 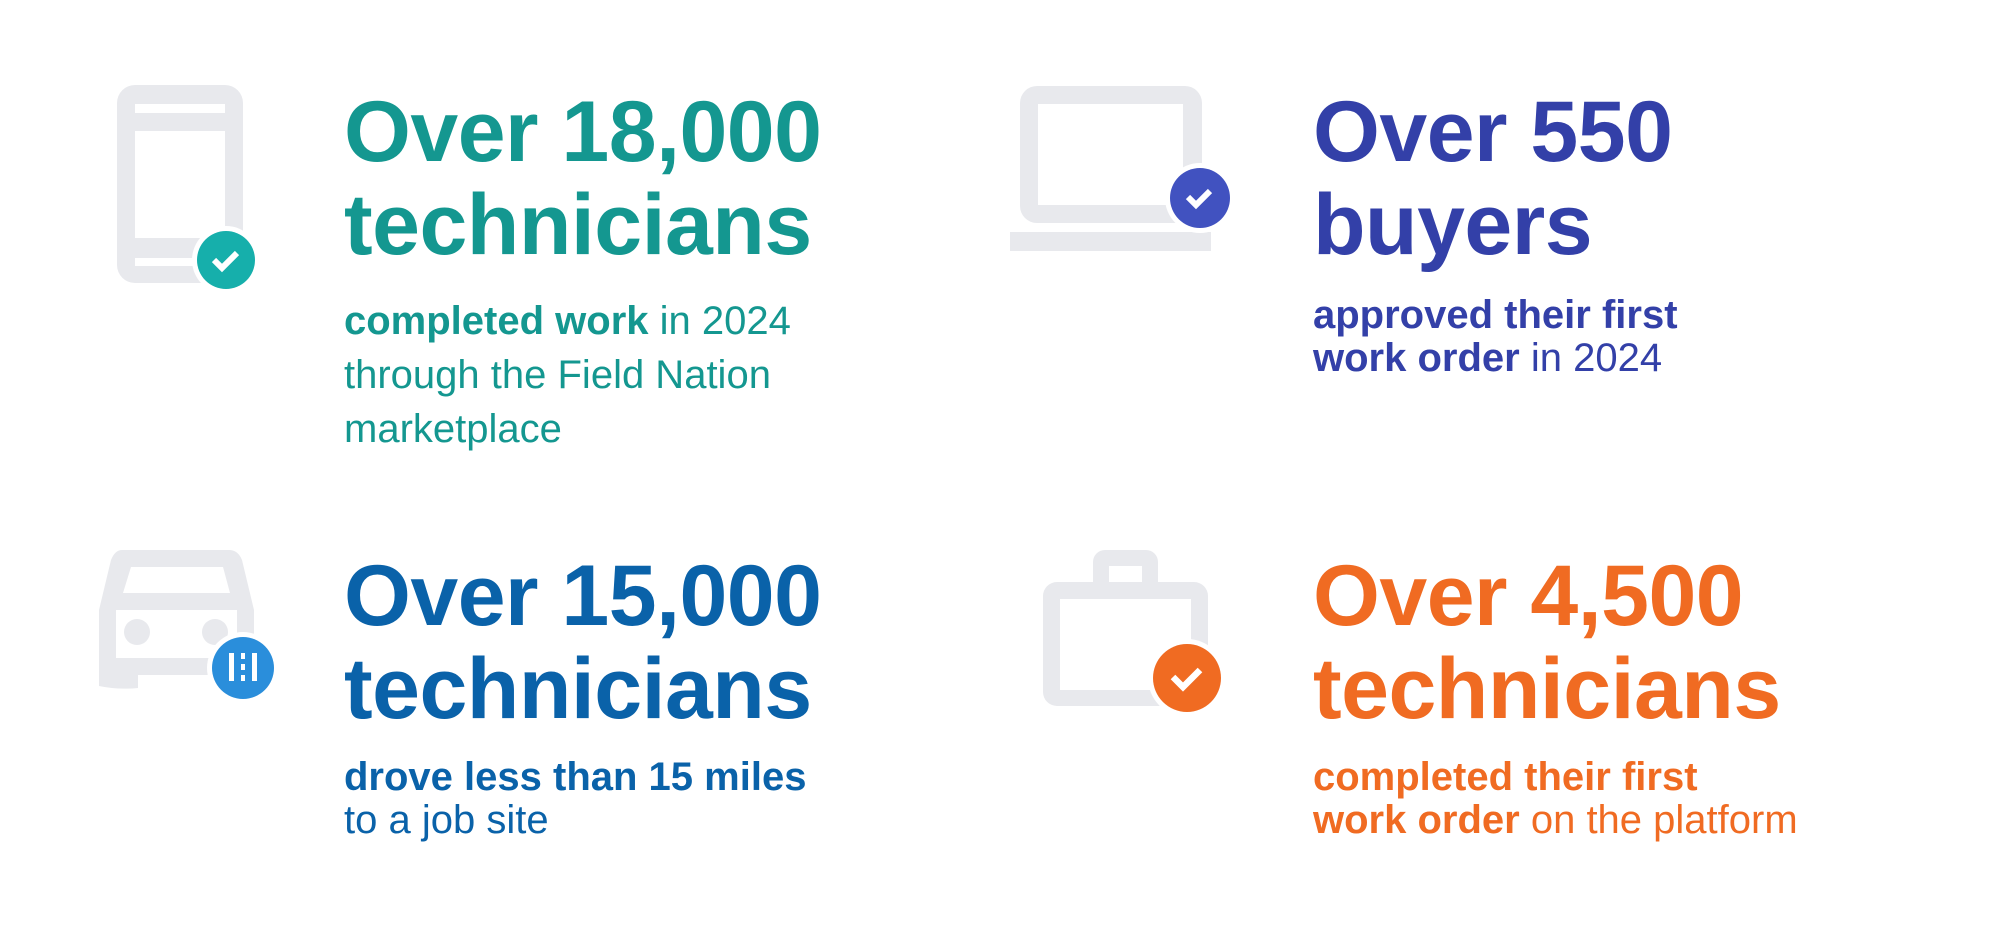 What do you see at coordinates (1493, 132) in the screenshot?
I see `headline-line: Over 550` at bounding box center [1493, 132].